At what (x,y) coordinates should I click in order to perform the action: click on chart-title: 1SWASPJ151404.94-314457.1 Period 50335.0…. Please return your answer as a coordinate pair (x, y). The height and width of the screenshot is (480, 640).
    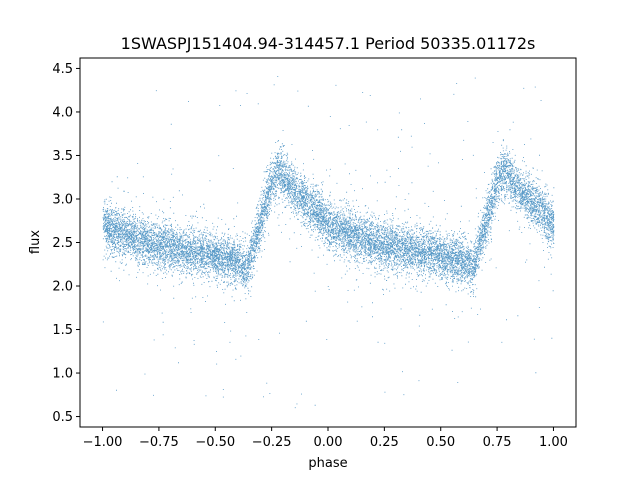
    Looking at the image, I should click on (328, 43).